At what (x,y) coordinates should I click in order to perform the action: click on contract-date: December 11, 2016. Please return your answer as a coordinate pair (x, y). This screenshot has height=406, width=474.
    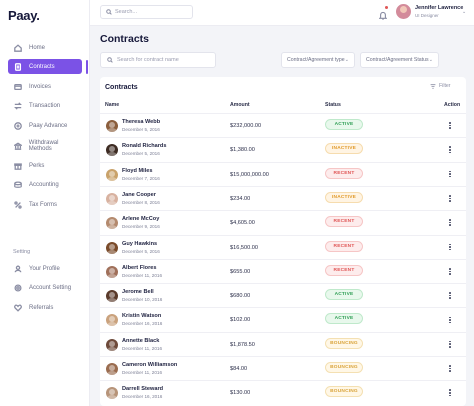
    Looking at the image, I should click on (142, 372).